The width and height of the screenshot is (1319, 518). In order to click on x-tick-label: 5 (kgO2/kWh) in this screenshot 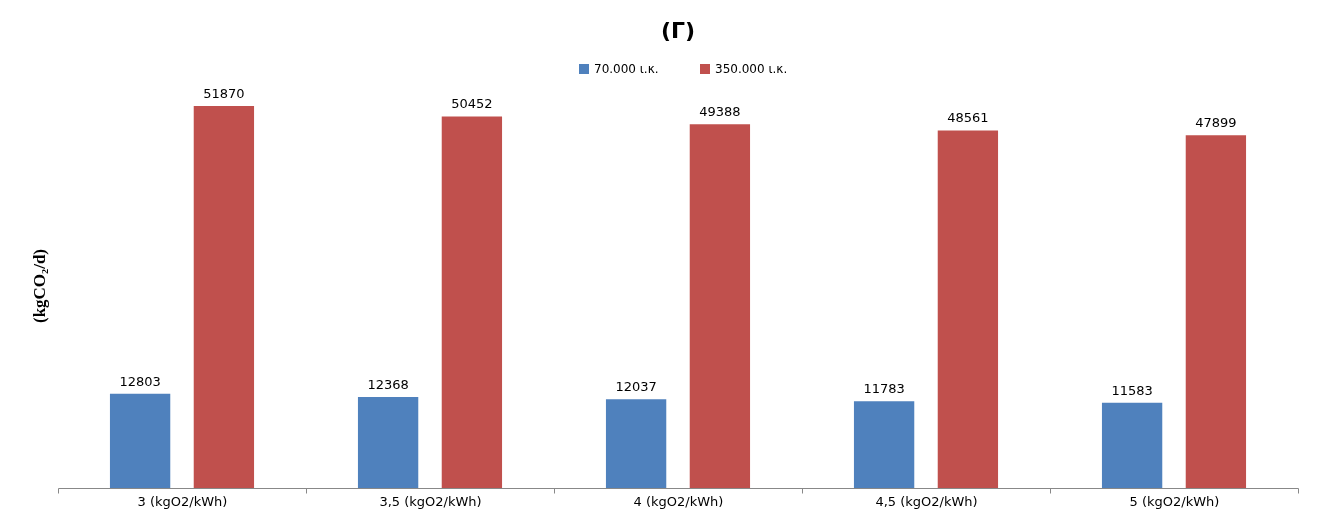, I will do `click(1174, 501)`.